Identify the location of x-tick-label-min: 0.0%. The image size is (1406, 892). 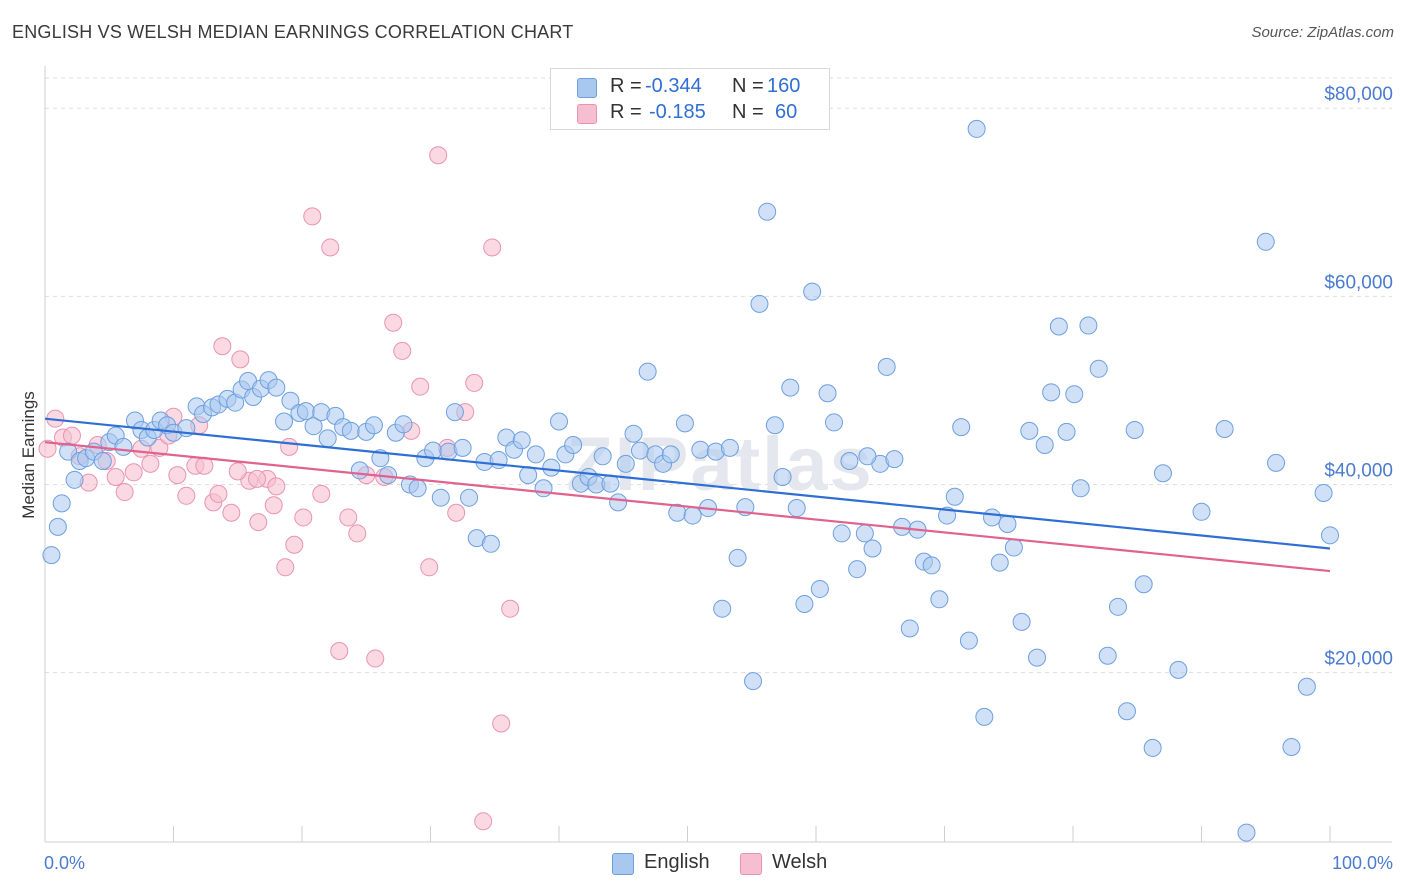
(64, 863).